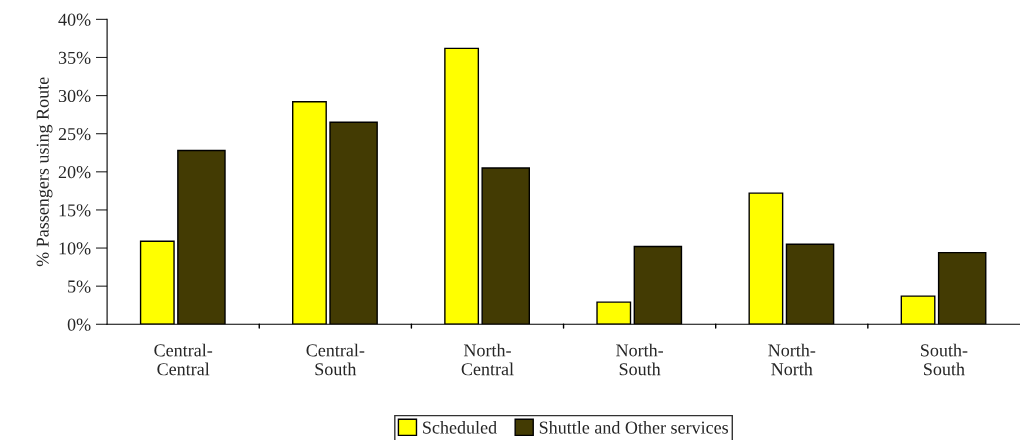 The image size is (1020, 440). I want to click on x-tick-label: Central- South, so click(335, 359).